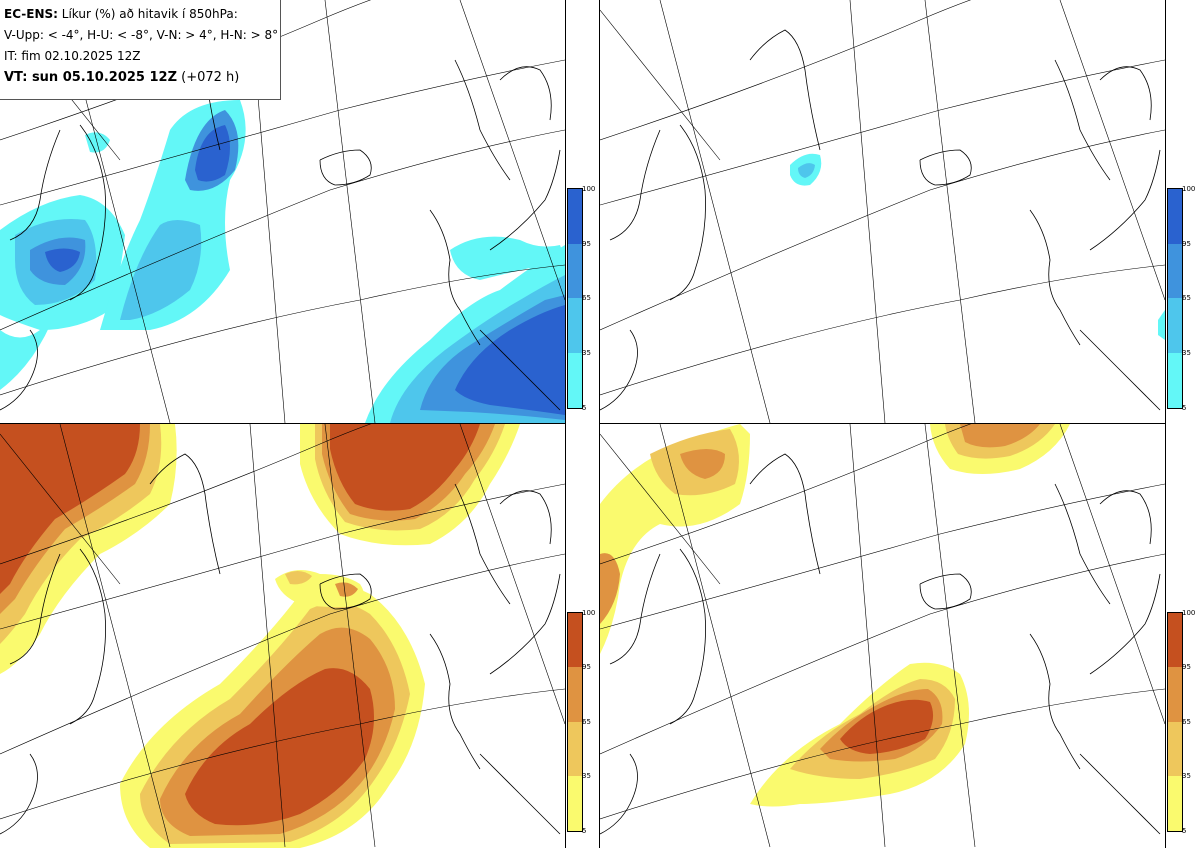  I want to click on valid-time: VT: sun 05.10.2025 12Z, so click(90, 77).